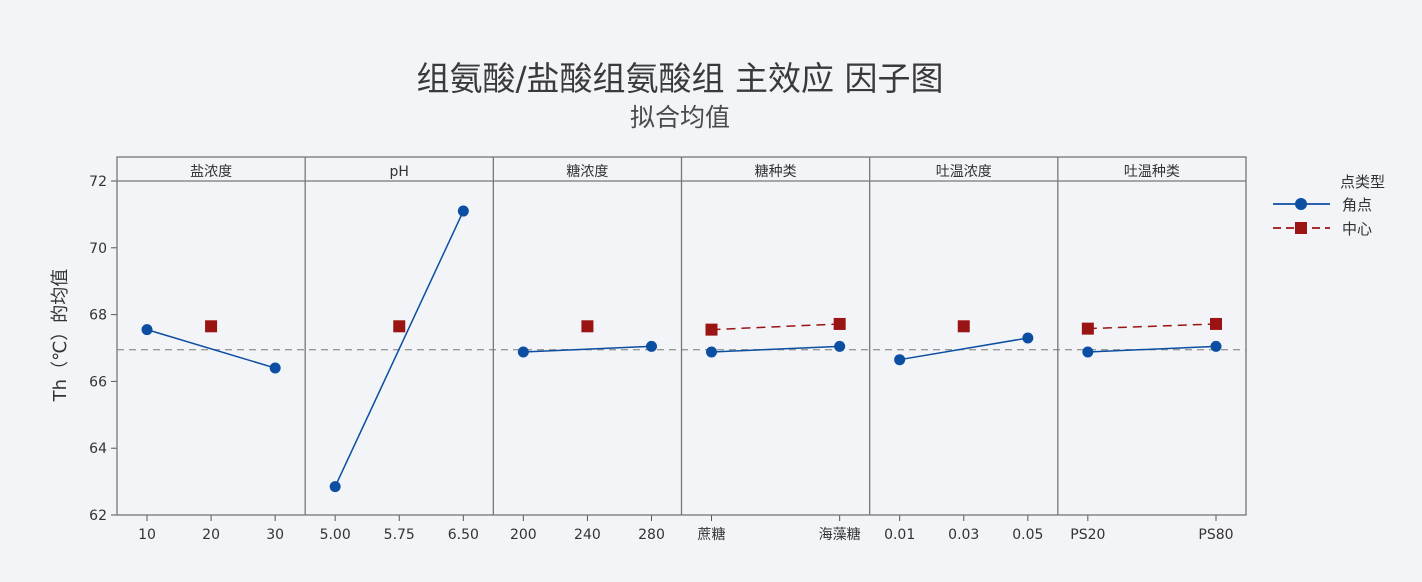  What do you see at coordinates (463, 535) in the screenshot?
I see `x-tick-label: 6.50` at bounding box center [463, 535].